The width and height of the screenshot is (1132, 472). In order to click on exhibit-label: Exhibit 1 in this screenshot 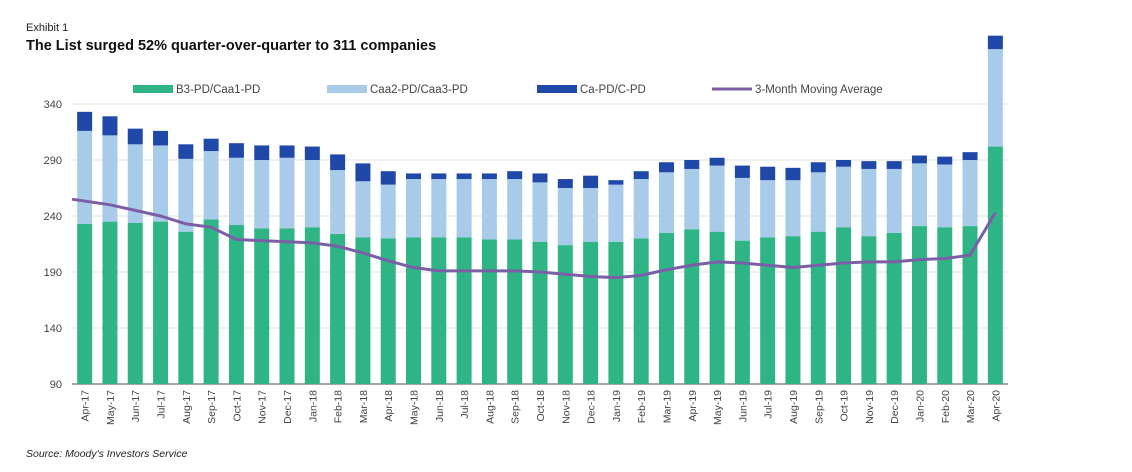, I will do `click(47, 28)`.